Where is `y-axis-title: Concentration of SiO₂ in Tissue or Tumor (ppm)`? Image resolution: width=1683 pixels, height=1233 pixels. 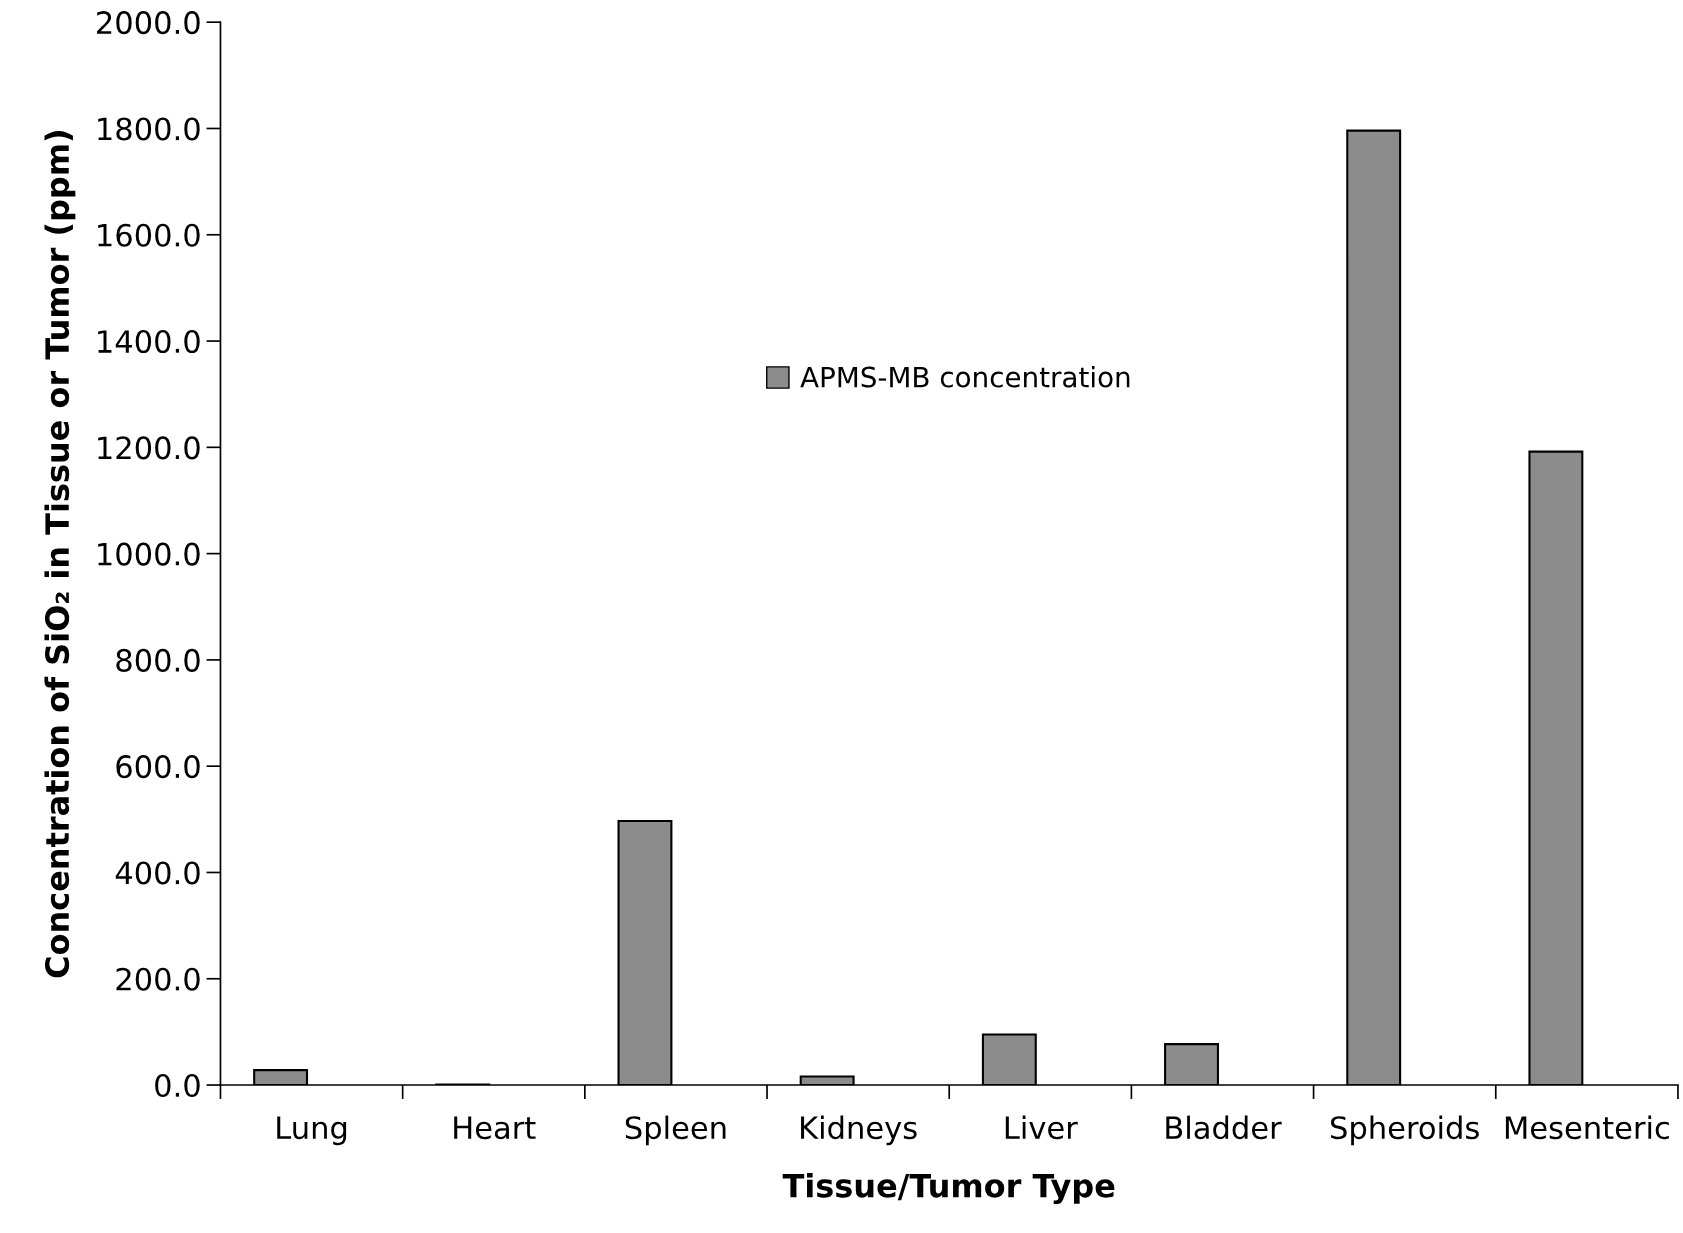
y-axis-title: Concentration of SiO₂ in Tissue or Tumor (ppm) is located at coordinates (60, 554).